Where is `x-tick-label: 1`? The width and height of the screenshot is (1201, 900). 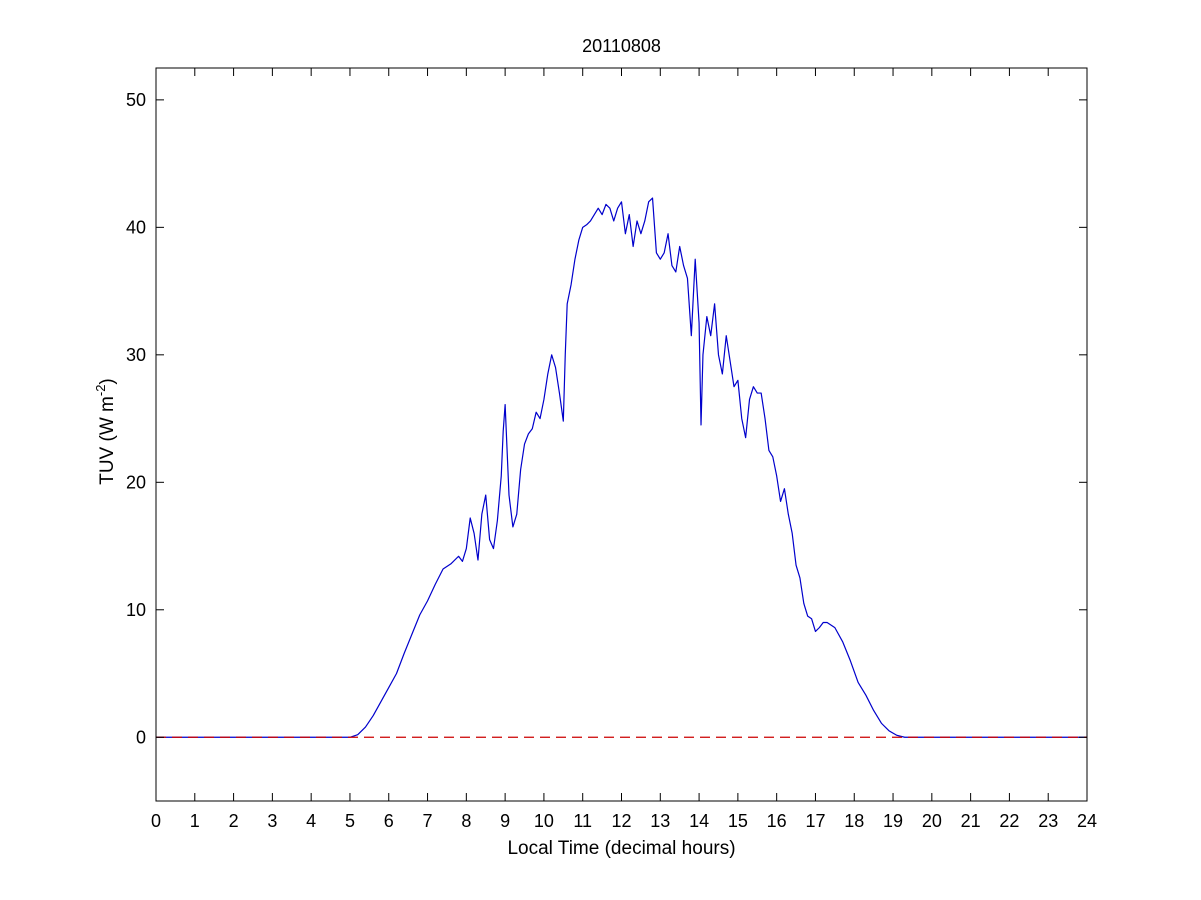 x-tick-label: 1 is located at coordinates (195, 821).